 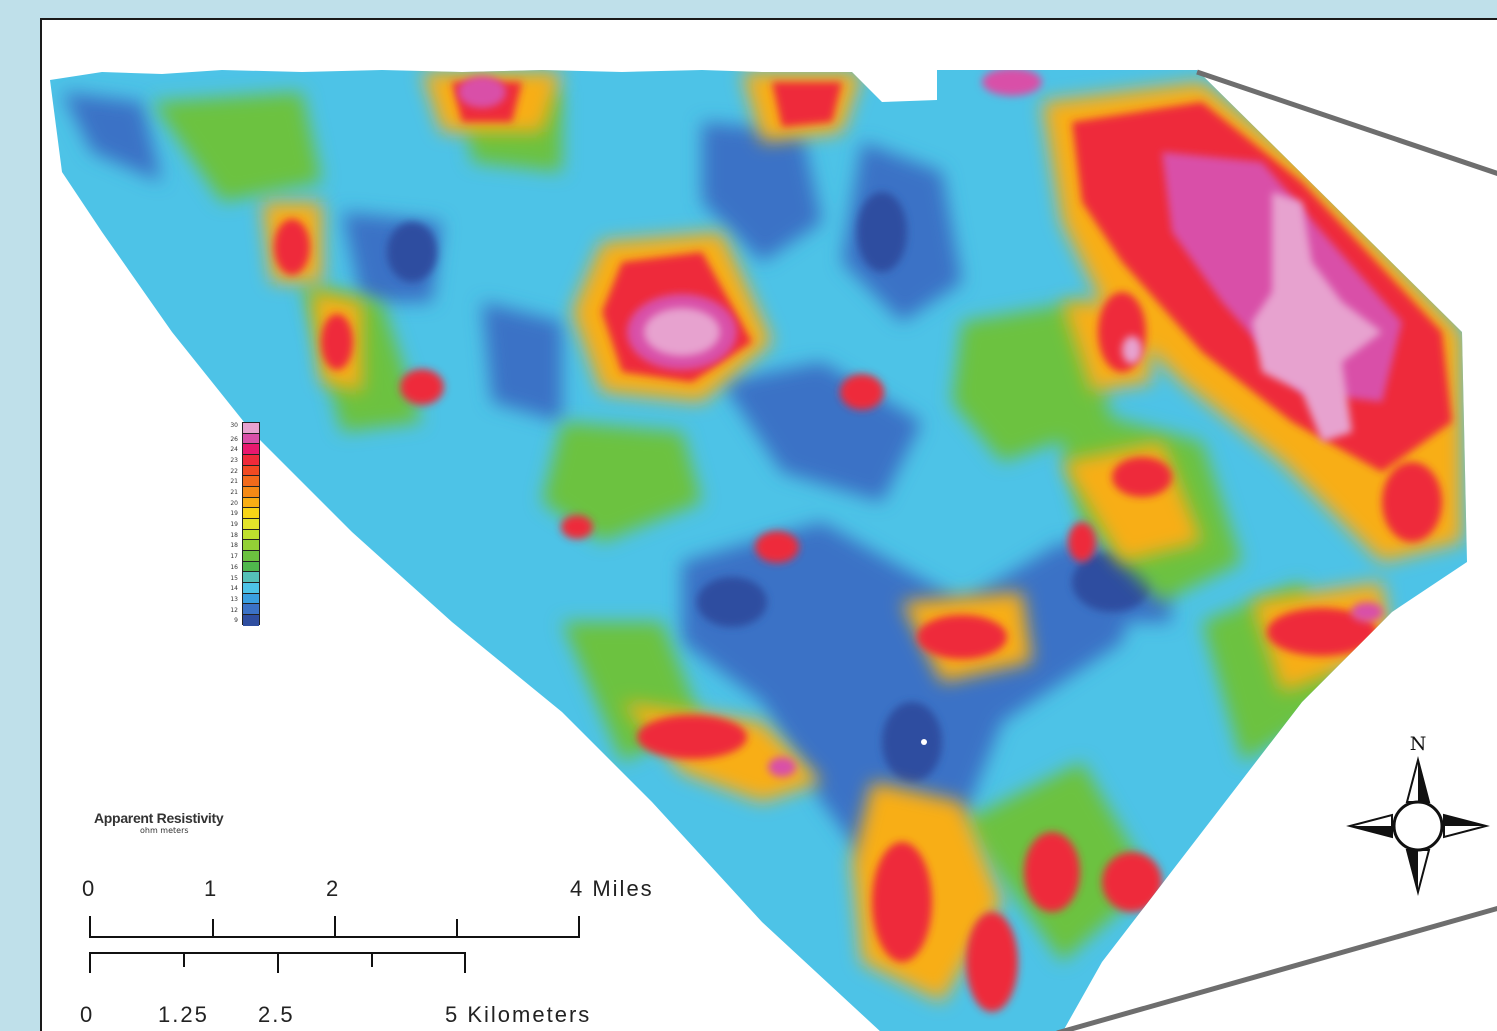 I want to click on legend-units: ohm meters, so click(x=164, y=830).